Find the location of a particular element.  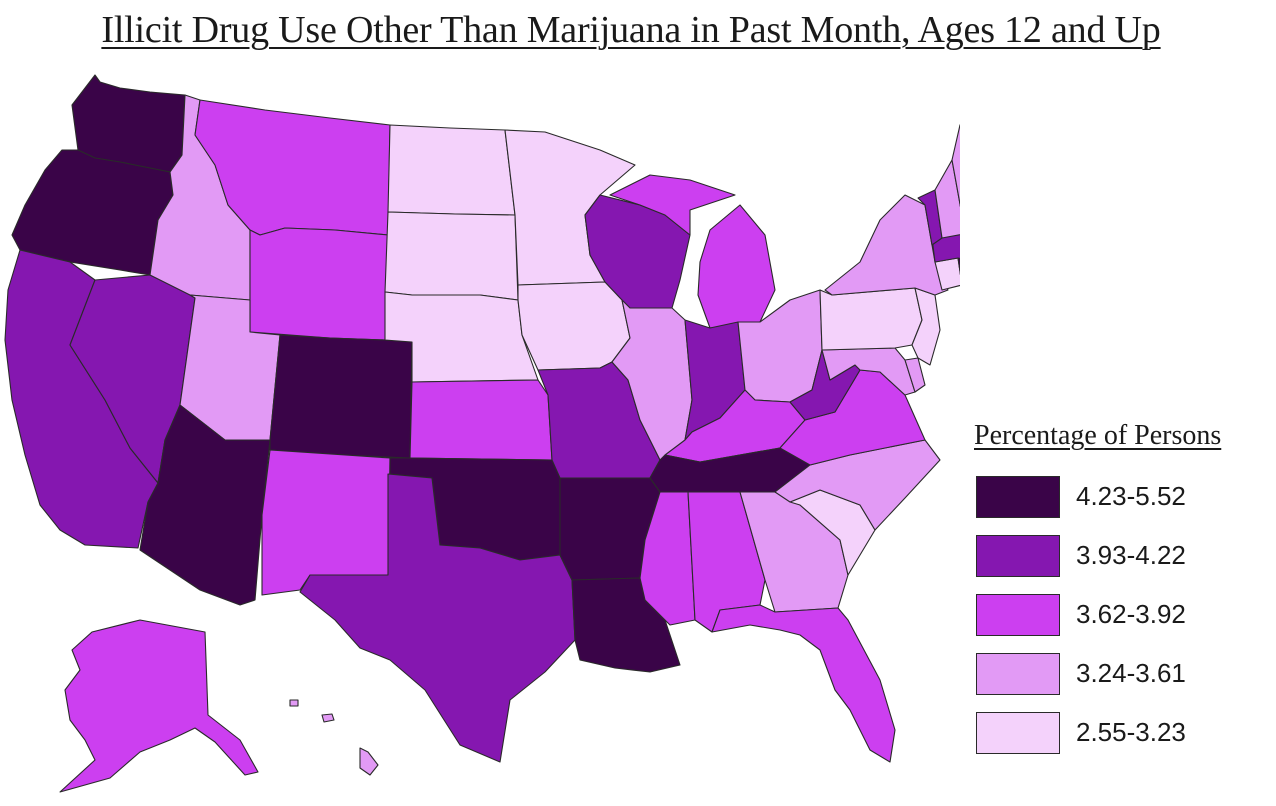

legend-item: 4.23-5.52 is located at coordinates (1121, 498).